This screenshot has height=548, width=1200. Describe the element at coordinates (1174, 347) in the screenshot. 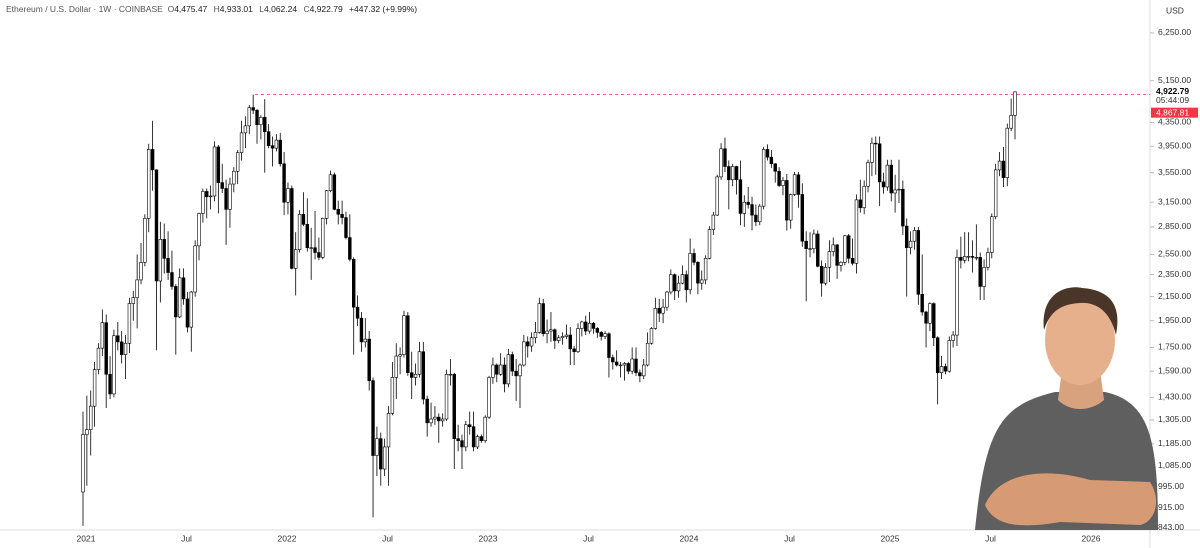

I see `y-tick-label: 1,750.00` at that location.